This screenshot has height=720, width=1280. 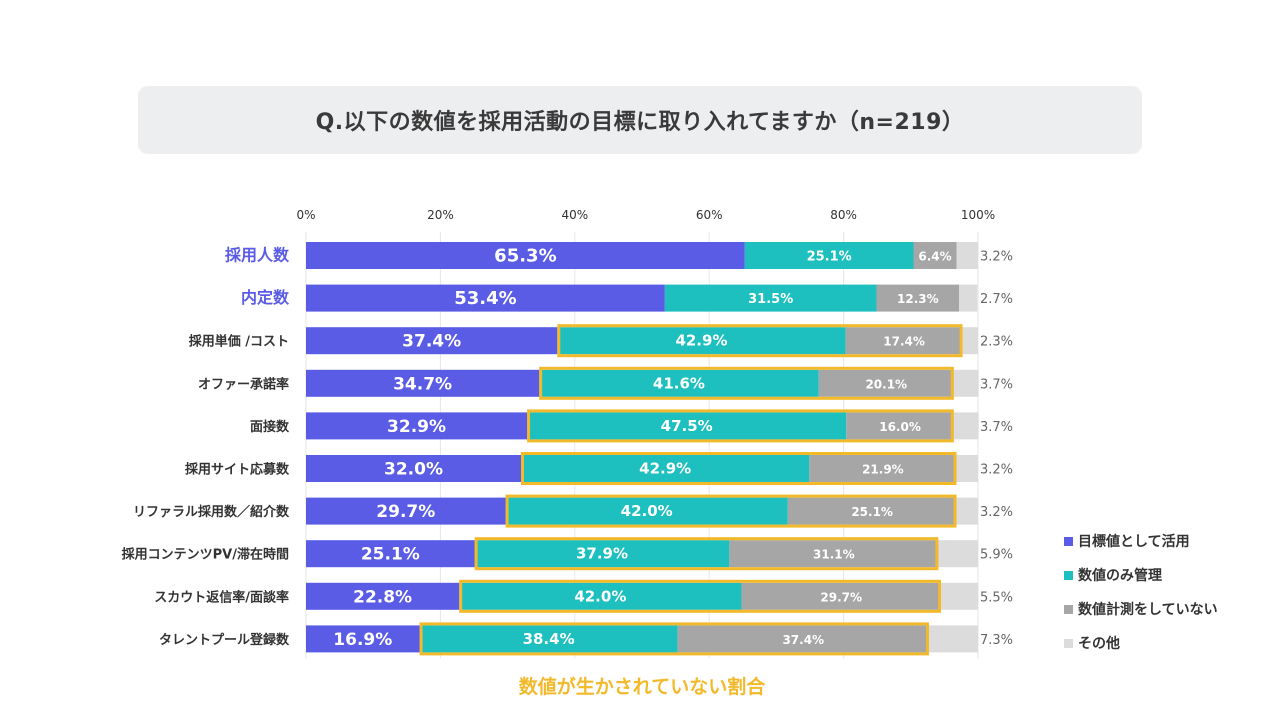 I want to click on legend-item: 目標値として活用, so click(x=1141, y=541).